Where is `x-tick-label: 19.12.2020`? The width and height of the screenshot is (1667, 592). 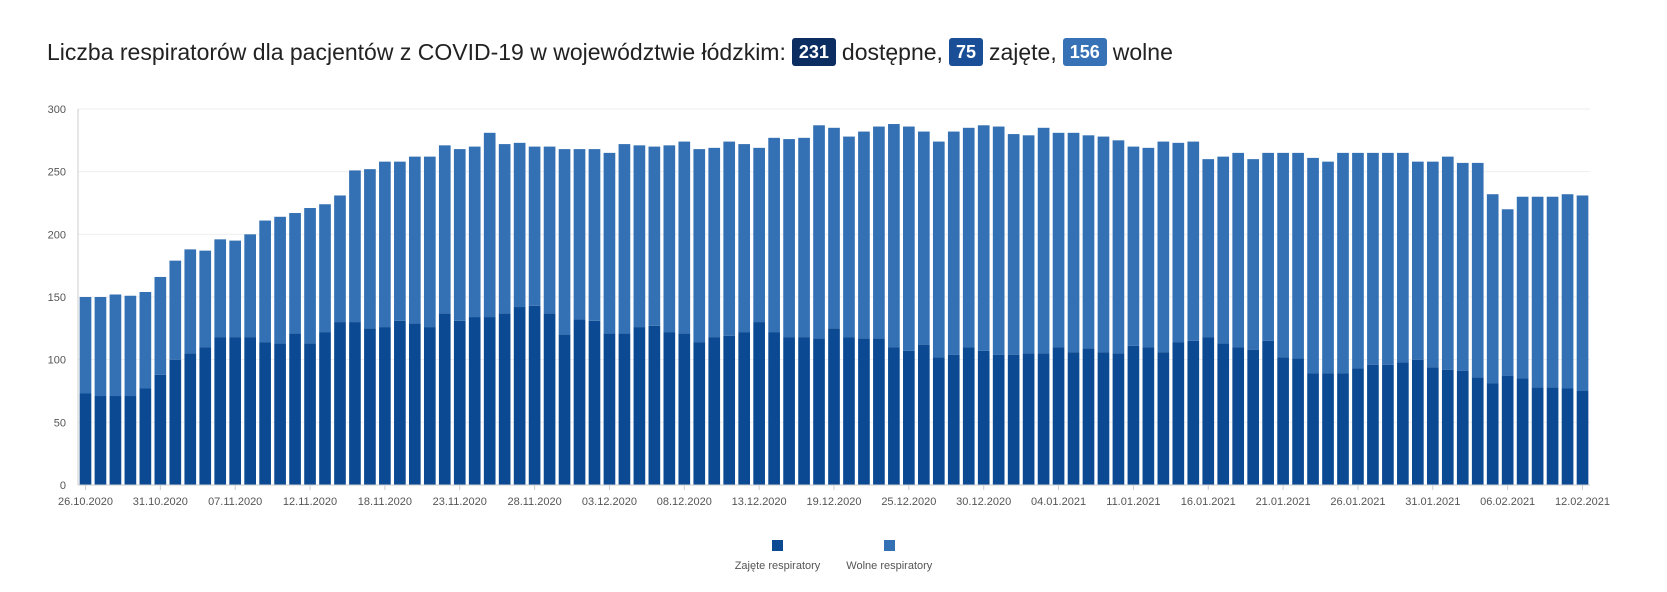 x-tick-label: 19.12.2020 is located at coordinates (833, 502).